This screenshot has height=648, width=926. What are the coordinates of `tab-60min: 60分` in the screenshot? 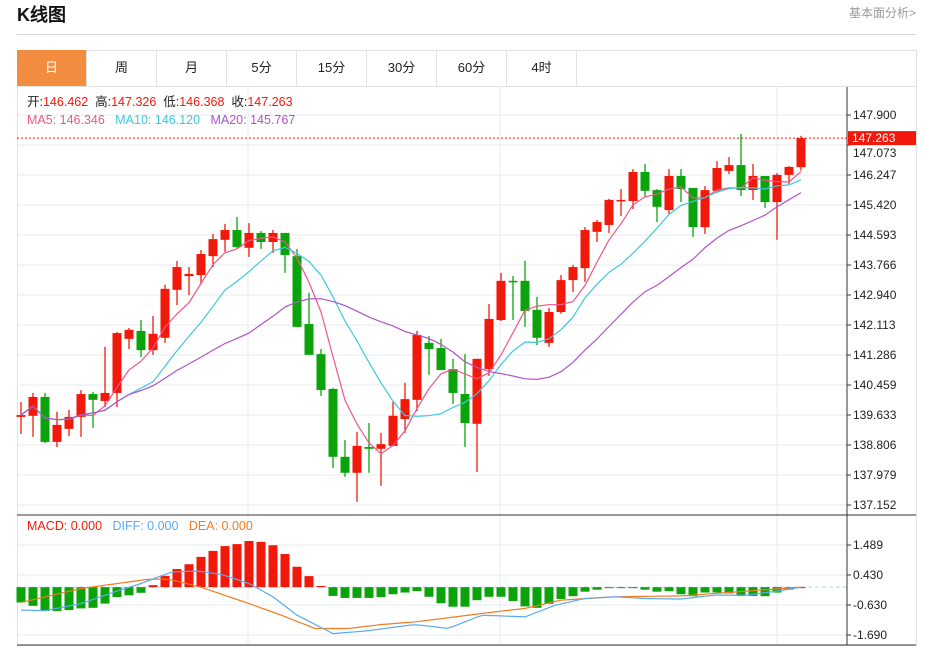 It's located at (472, 68).